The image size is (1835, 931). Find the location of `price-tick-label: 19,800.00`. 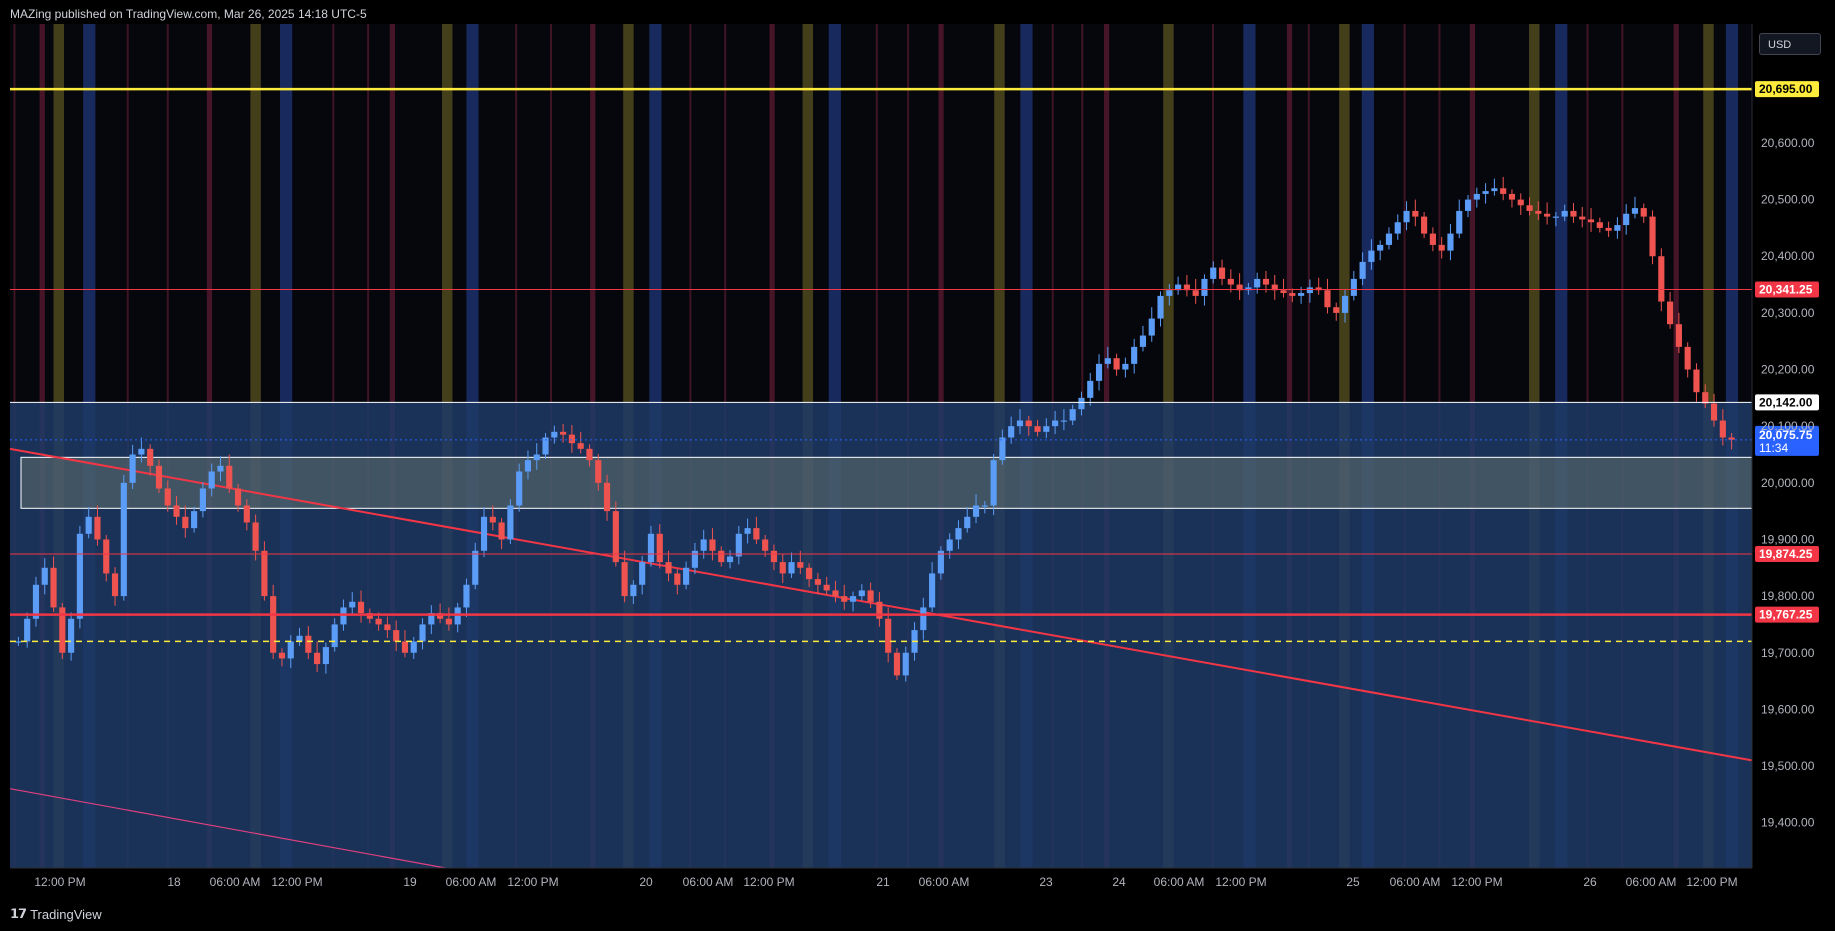

price-tick-label: 19,800.00 is located at coordinates (1788, 596).